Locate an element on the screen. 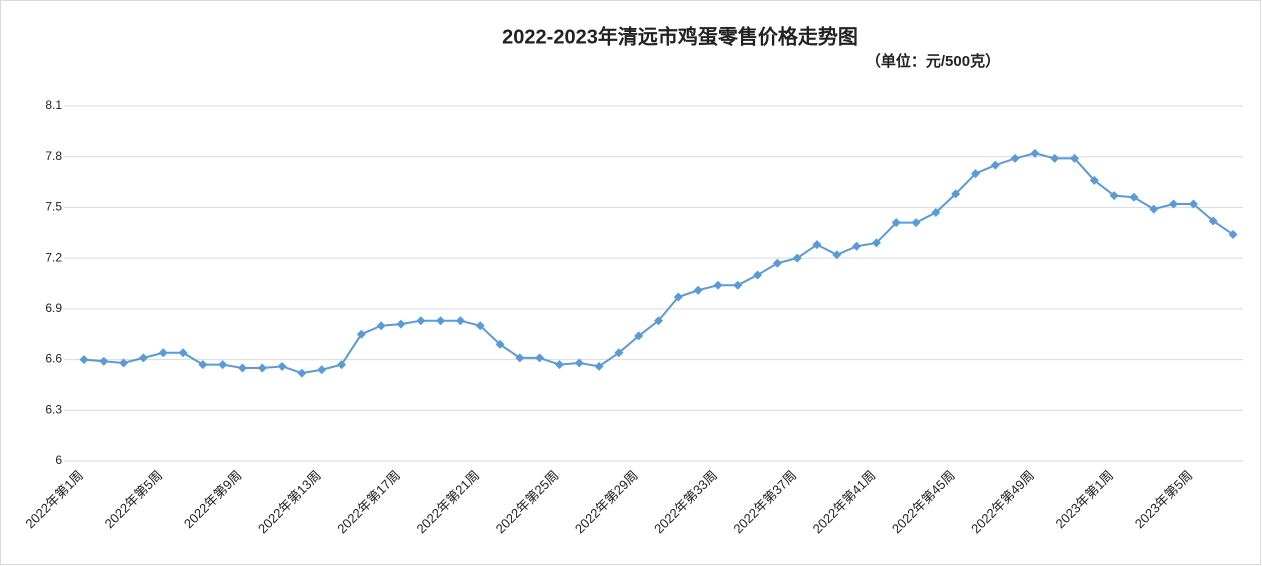 The height and width of the screenshot is (566, 1262). y-tick-label: 6 is located at coordinates (58, 460).